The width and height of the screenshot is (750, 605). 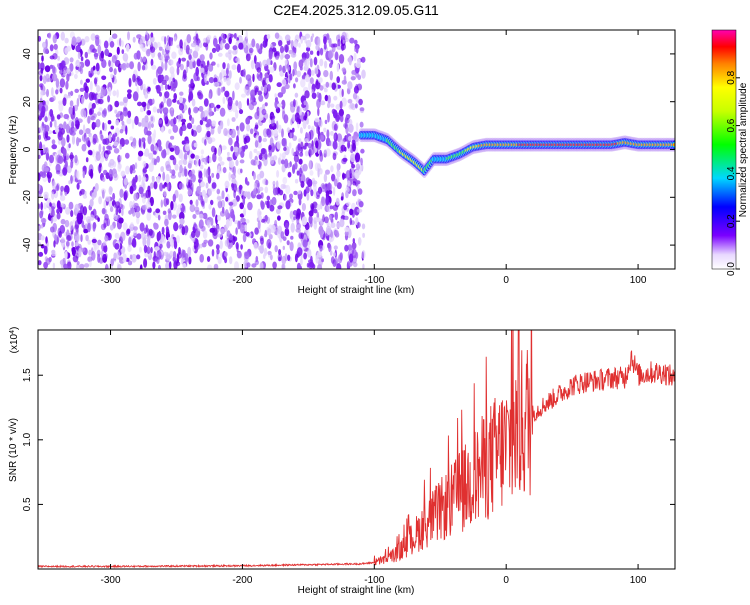 I want to click on x-tick-label: 100, so click(x=638, y=280).